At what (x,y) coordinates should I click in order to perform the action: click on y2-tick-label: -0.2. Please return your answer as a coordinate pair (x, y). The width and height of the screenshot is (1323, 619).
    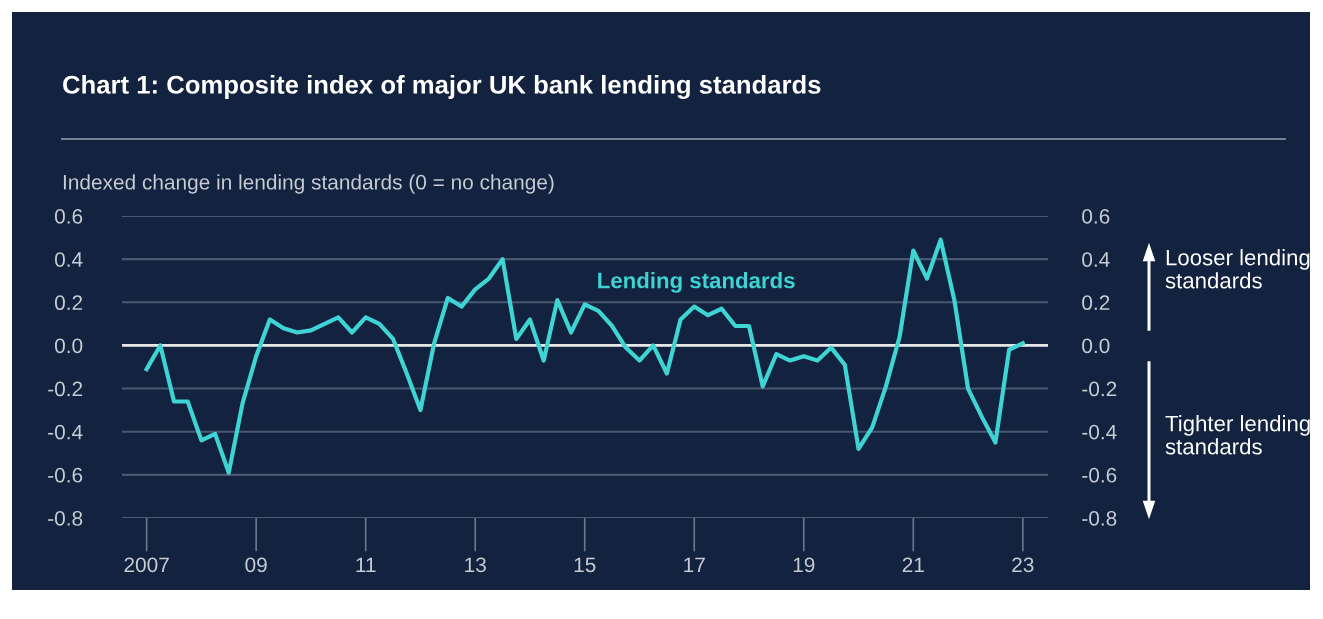
    Looking at the image, I should click on (1099, 389).